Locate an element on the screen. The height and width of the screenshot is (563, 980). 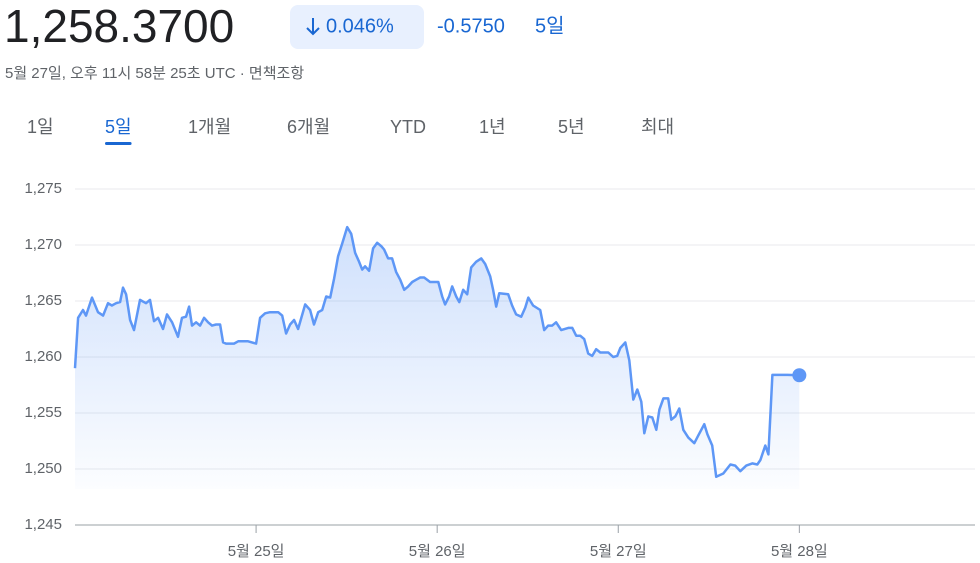
change-percent: 0.046% is located at coordinates (360, 26).